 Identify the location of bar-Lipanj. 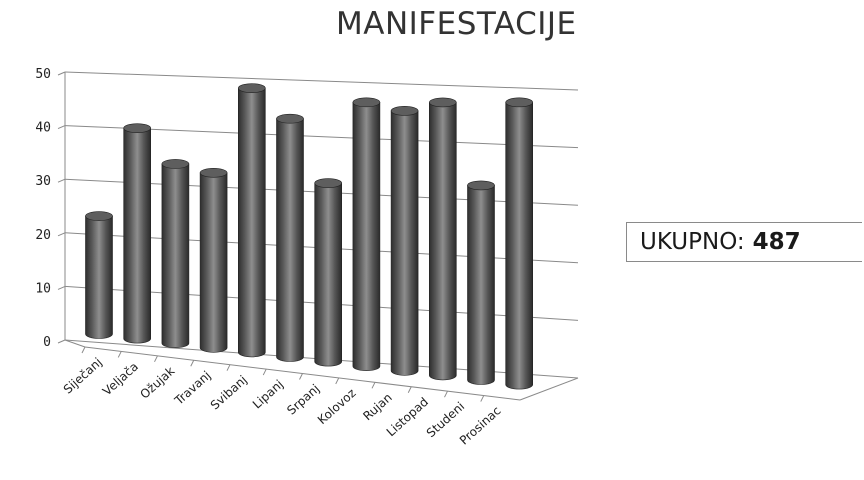
(290, 240).